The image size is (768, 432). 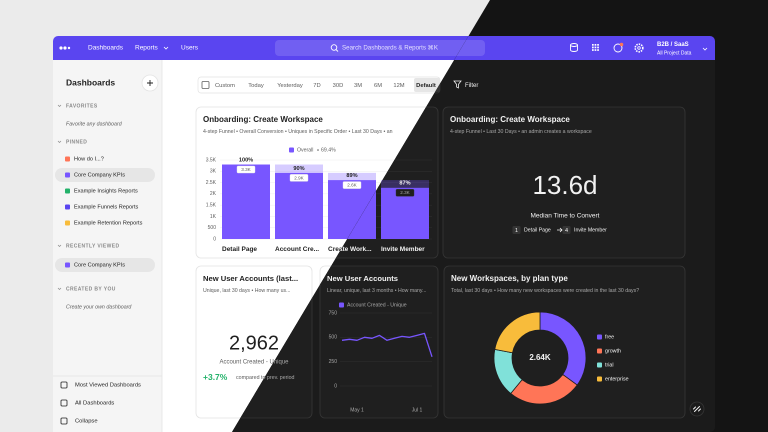 What do you see at coordinates (673, 45) in the screenshot?
I see `project-name: B2B / SaaS` at bounding box center [673, 45].